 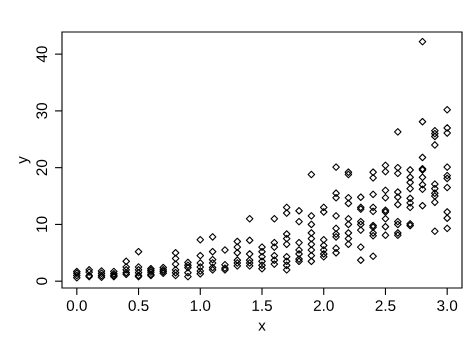 What do you see at coordinates (42, 54) in the screenshot?
I see `y-tick-label: 40` at bounding box center [42, 54].